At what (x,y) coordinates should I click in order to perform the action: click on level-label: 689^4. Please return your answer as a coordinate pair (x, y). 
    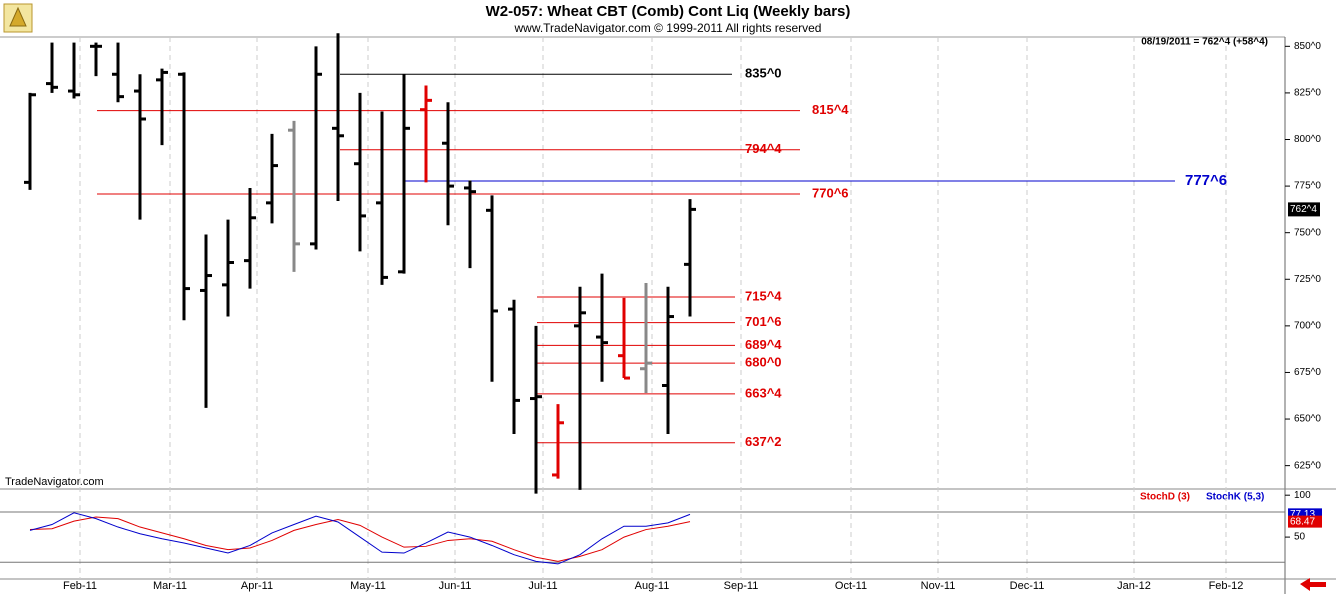
    Looking at the image, I should click on (763, 344).